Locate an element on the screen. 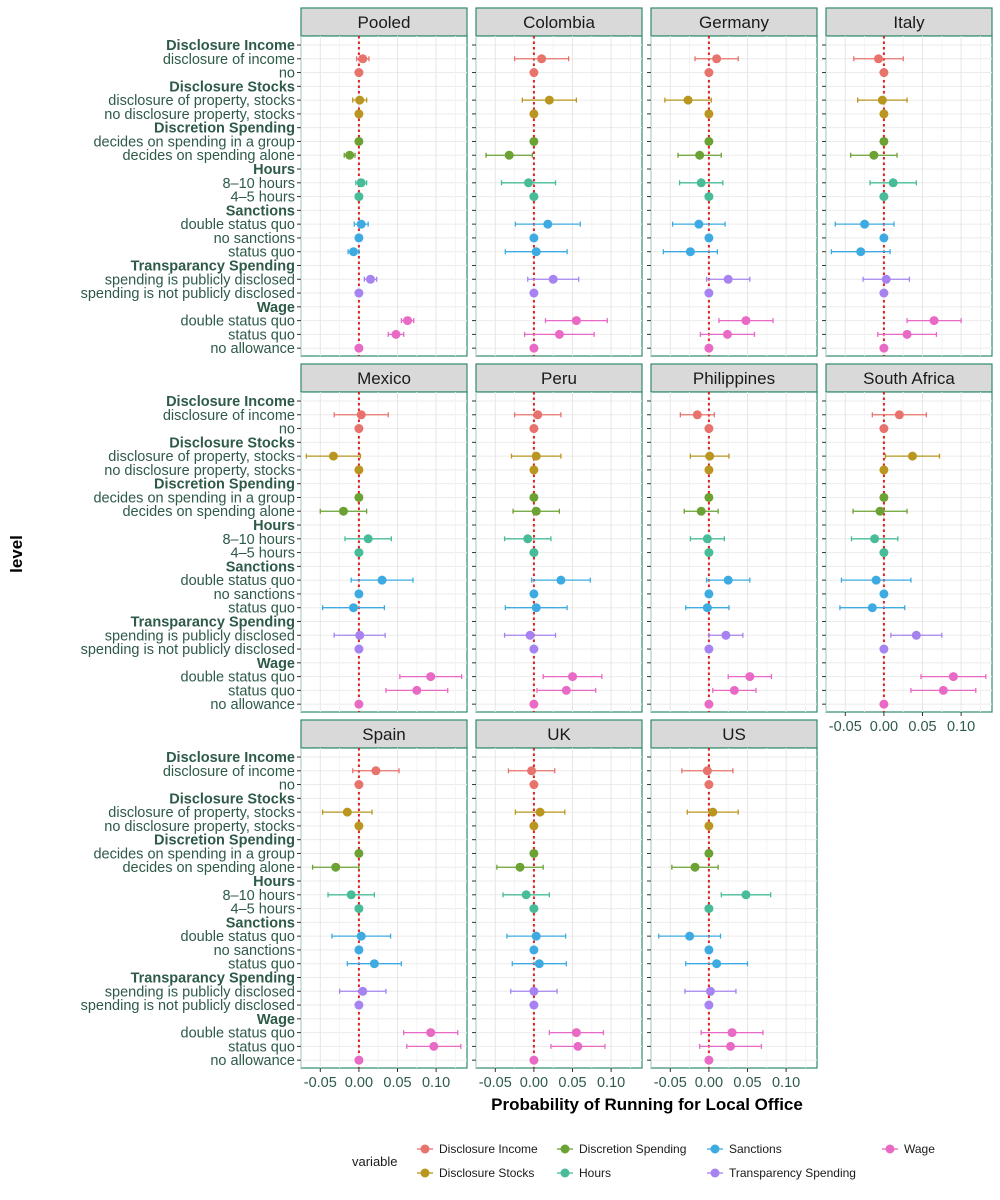  y-axis-title: level is located at coordinates (16, 554).